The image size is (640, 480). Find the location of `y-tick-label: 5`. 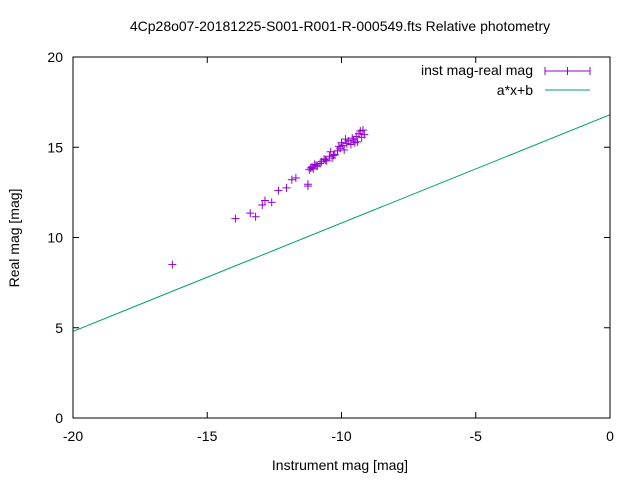

y-tick-label: 5 is located at coordinates (59, 328).